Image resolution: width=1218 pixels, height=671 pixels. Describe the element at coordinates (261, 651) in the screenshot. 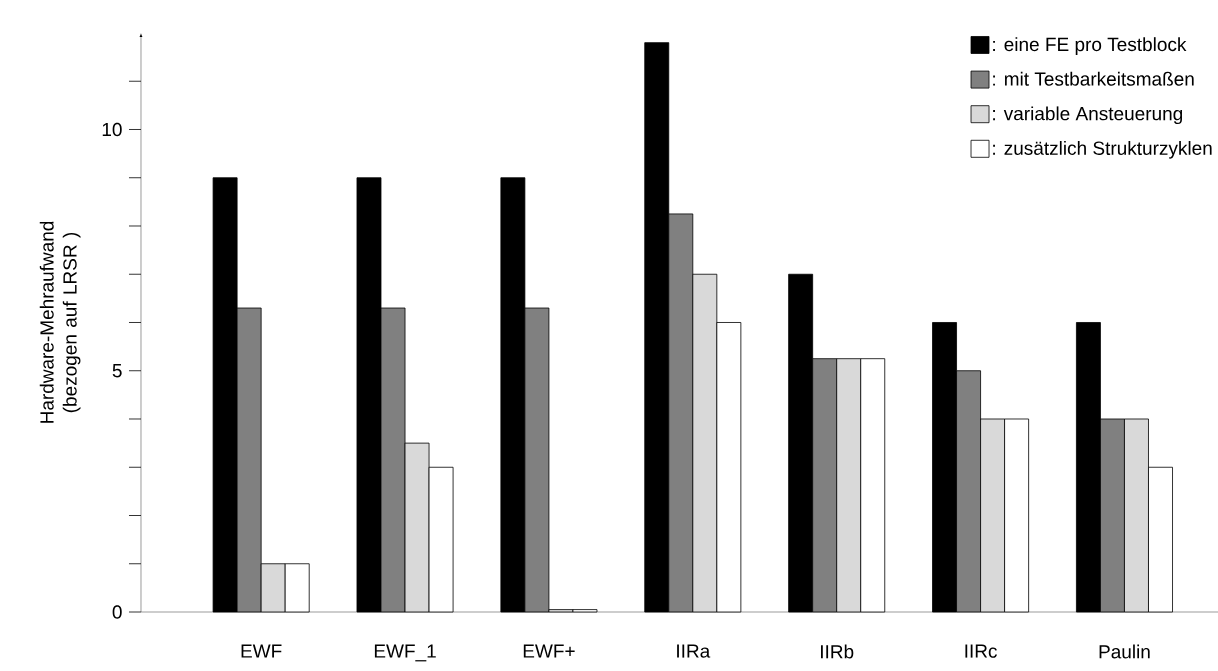

I see `x-tick-label: EWF` at that location.